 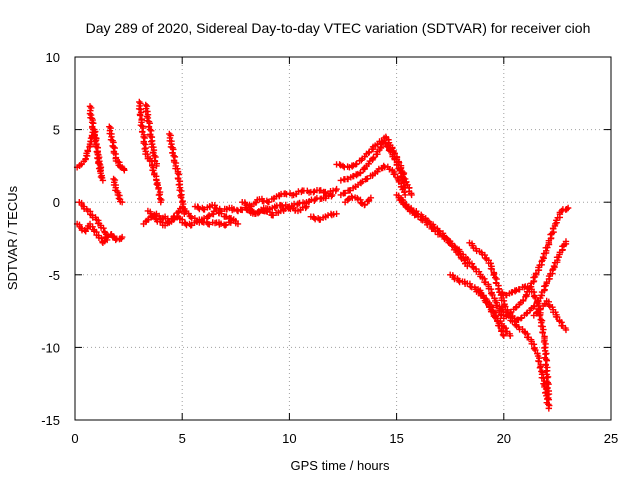 I want to click on y-tick-label: 5, so click(x=56, y=130).